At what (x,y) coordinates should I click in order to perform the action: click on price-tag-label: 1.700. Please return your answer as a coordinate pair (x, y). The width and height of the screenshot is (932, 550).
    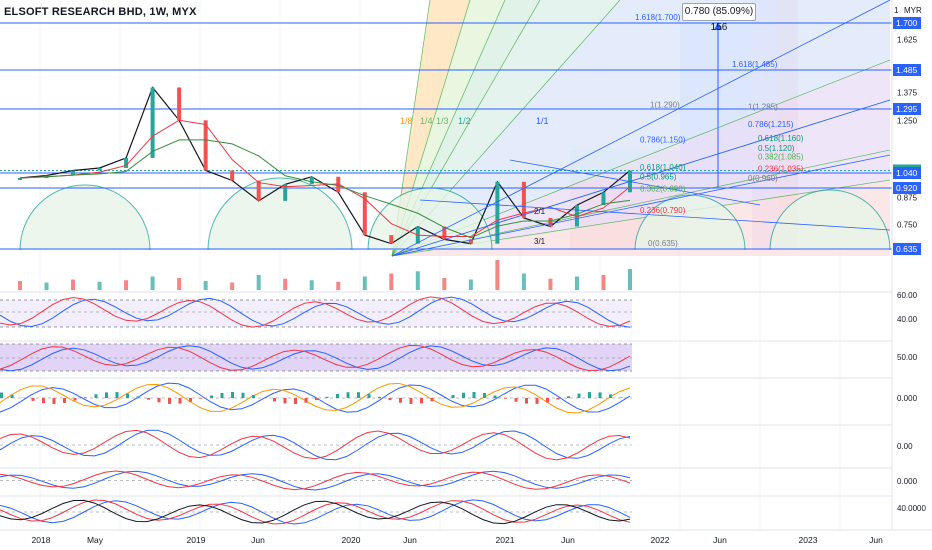
    Looking at the image, I should click on (907, 23).